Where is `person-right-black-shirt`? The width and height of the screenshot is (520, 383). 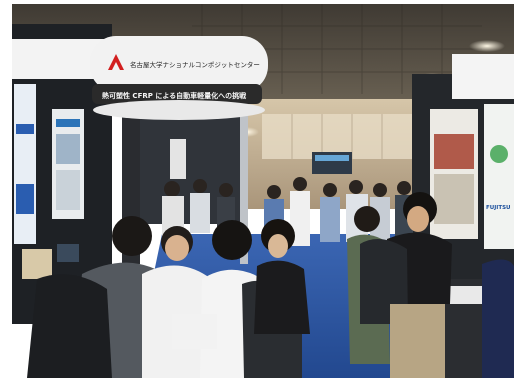
person-right-black-shirt is located at coordinates (406, 285).